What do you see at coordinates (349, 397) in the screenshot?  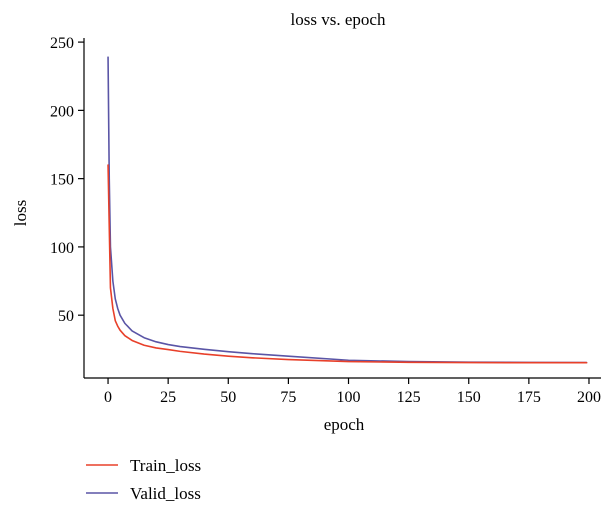 I see `x-tick-label: 100` at bounding box center [349, 397].